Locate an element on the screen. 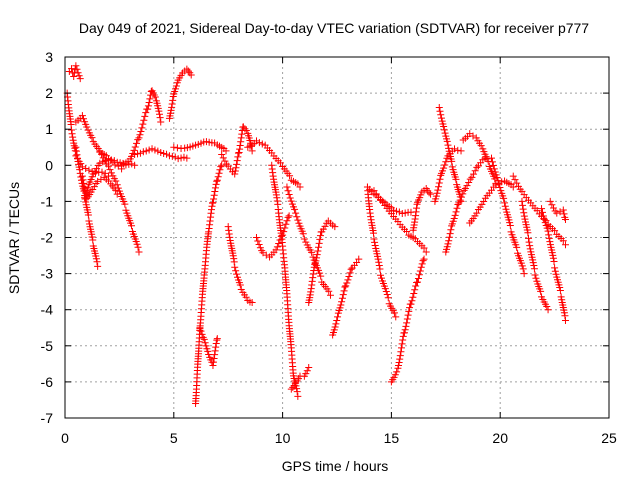 Image resolution: width=640 pixels, height=480 pixels. series-arc36 is located at coordinates (553, 265).